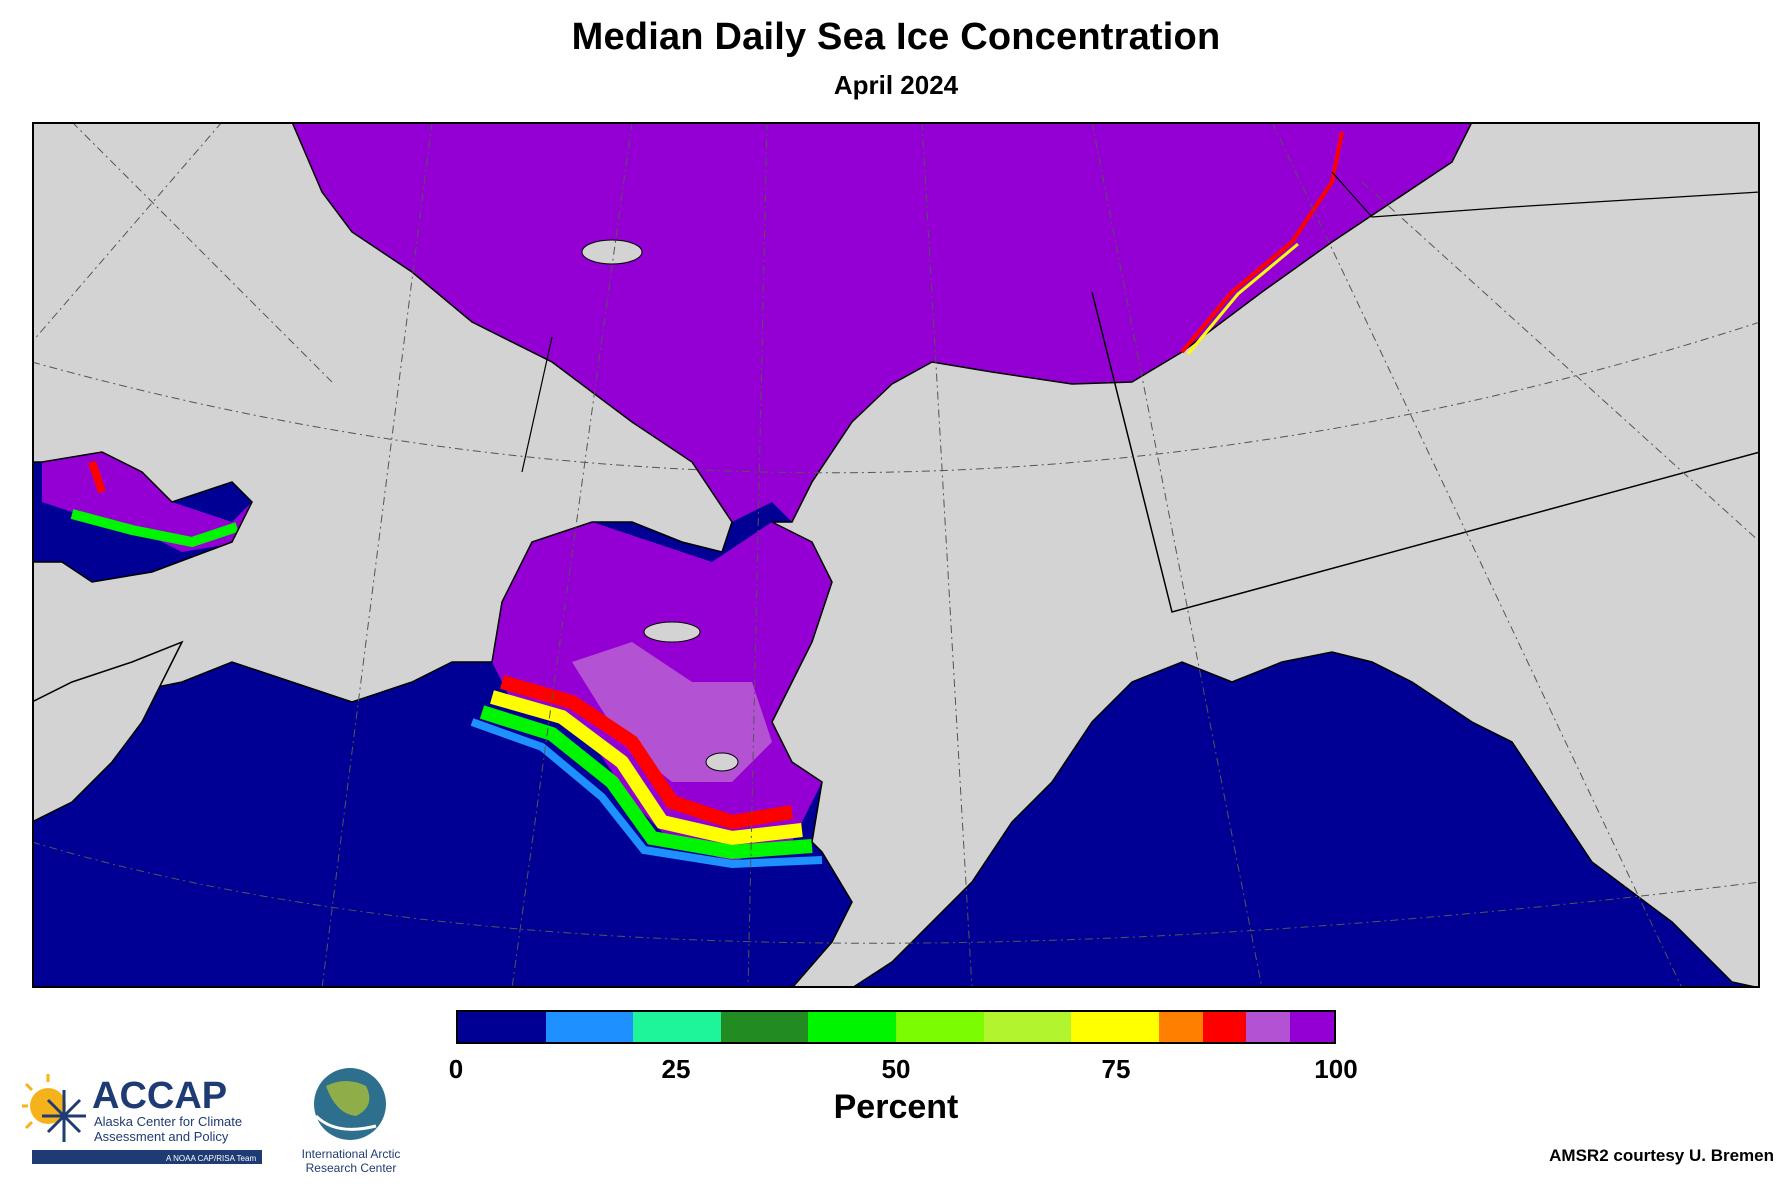  Describe the element at coordinates (211, 1158) in the screenshot. I see `accap-tag: A NOAA CAP/RISA Team` at that location.